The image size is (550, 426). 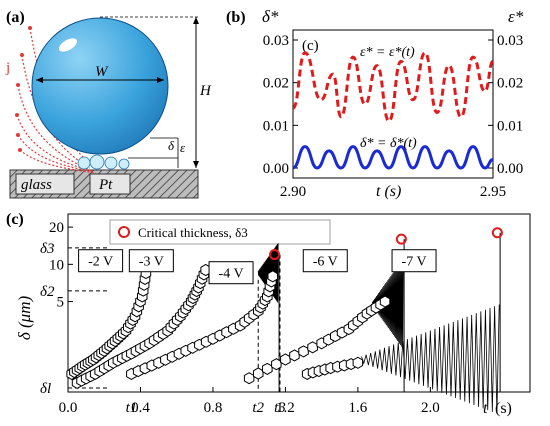 I want to click on panel-c-xunit: (s), so click(x=503, y=408).